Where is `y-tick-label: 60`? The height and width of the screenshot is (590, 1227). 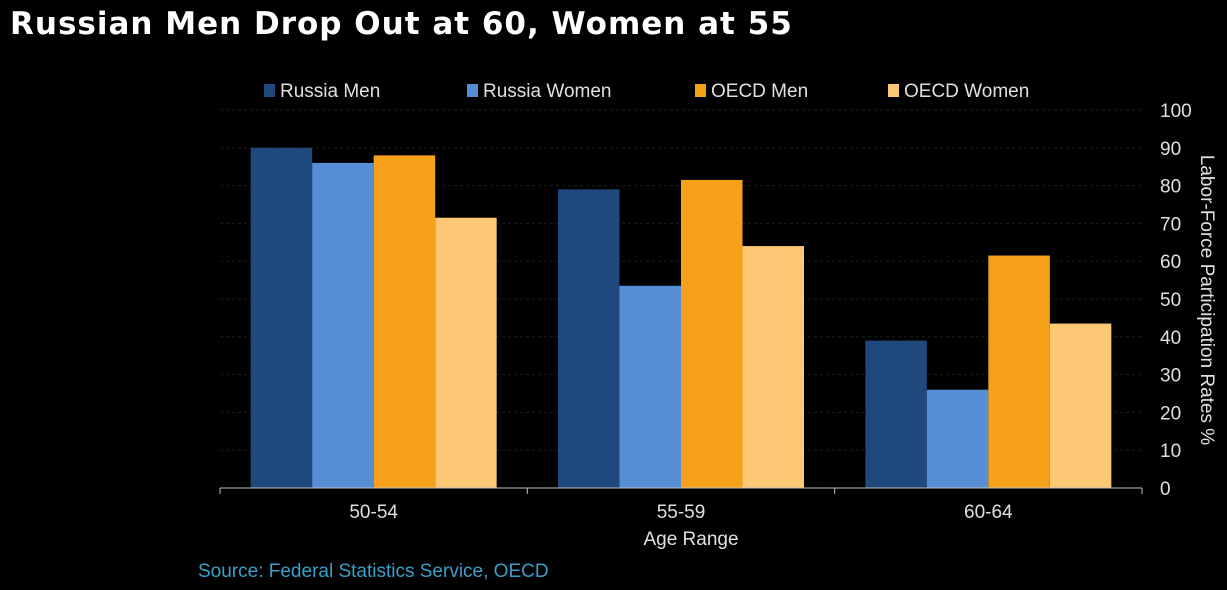
y-tick-label: 60 is located at coordinates (1170, 262).